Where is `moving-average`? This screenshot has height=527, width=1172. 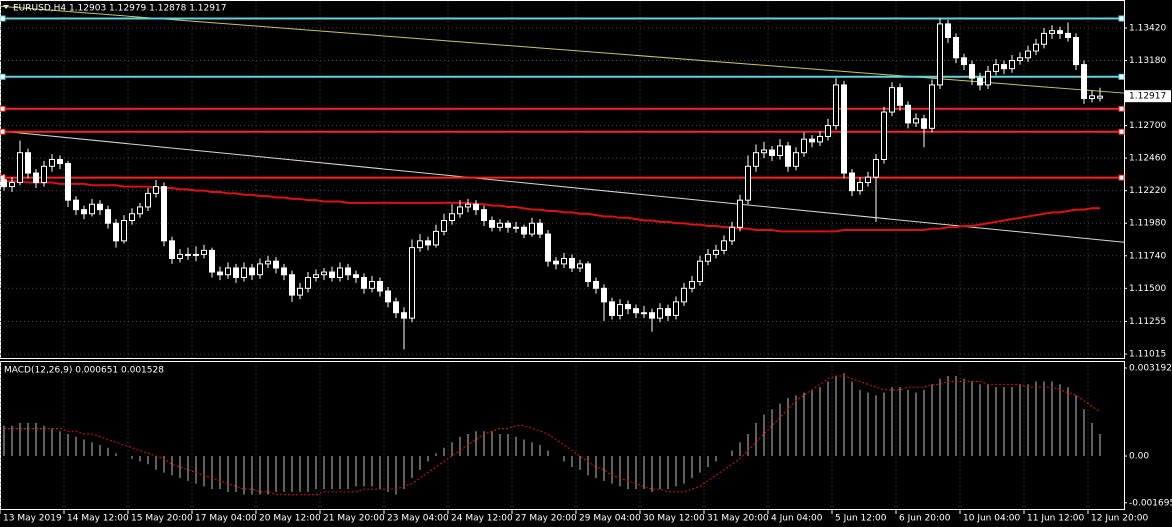 moving-average is located at coordinates (552, 206).